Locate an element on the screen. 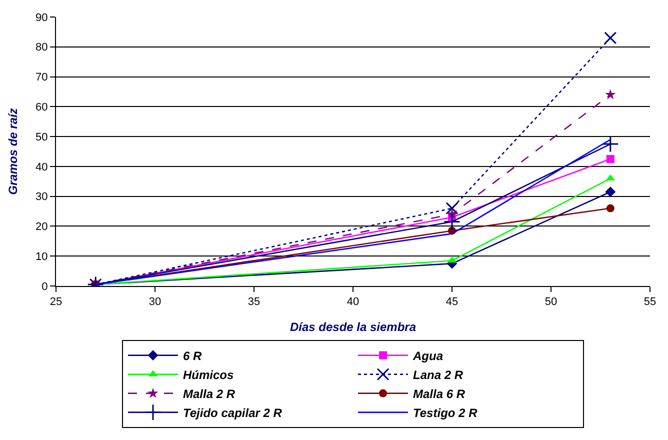 Image resolution: width=668 pixels, height=440 pixels. y-tick-label: 90 is located at coordinates (42, 18).